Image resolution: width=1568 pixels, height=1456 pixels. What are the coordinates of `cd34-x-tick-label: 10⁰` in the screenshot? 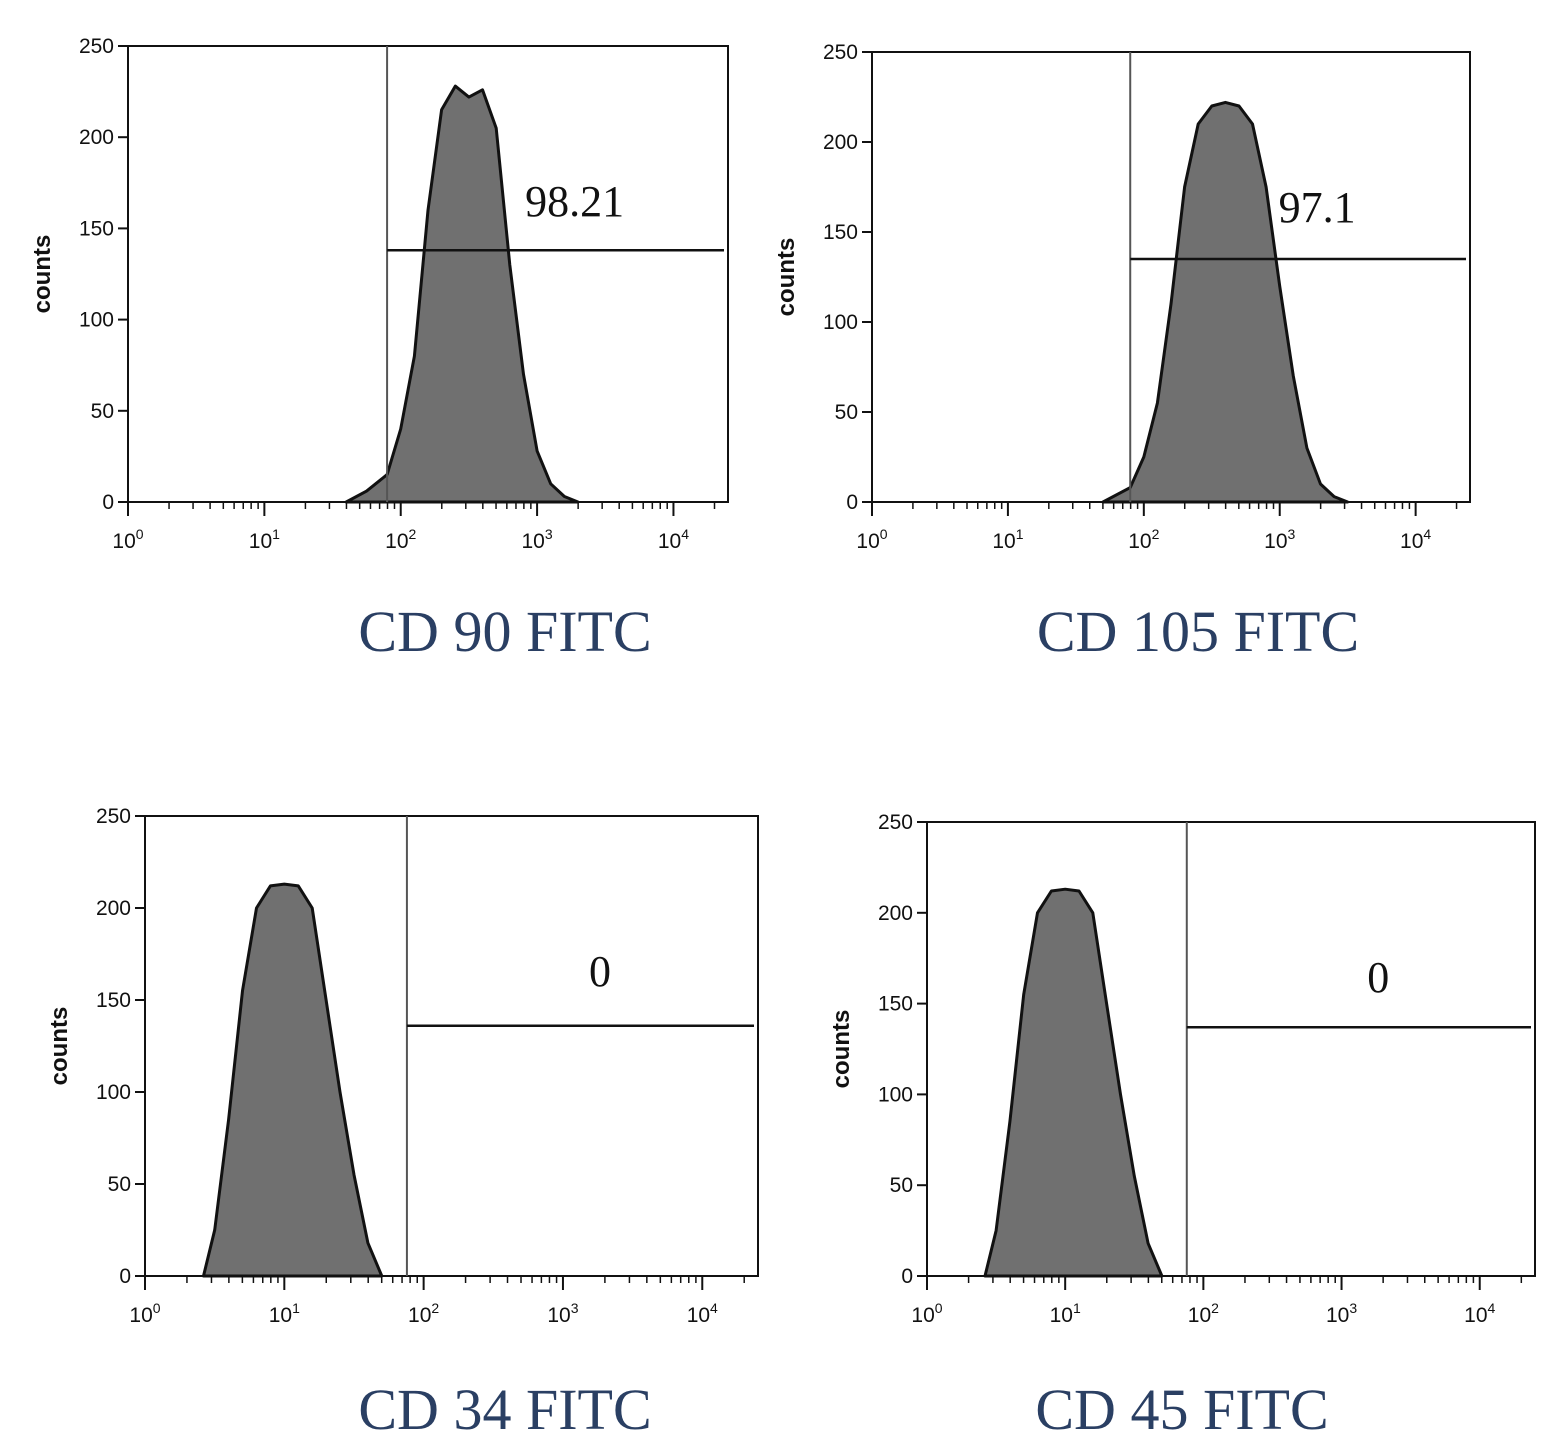 It's located at (144, 1313).